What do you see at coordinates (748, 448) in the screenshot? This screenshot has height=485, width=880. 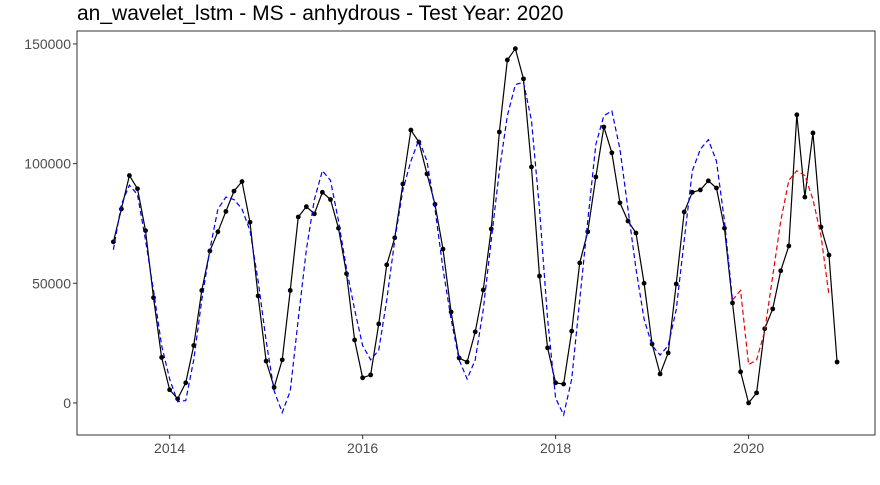 I see `x-tick-label: 2020` at bounding box center [748, 448].